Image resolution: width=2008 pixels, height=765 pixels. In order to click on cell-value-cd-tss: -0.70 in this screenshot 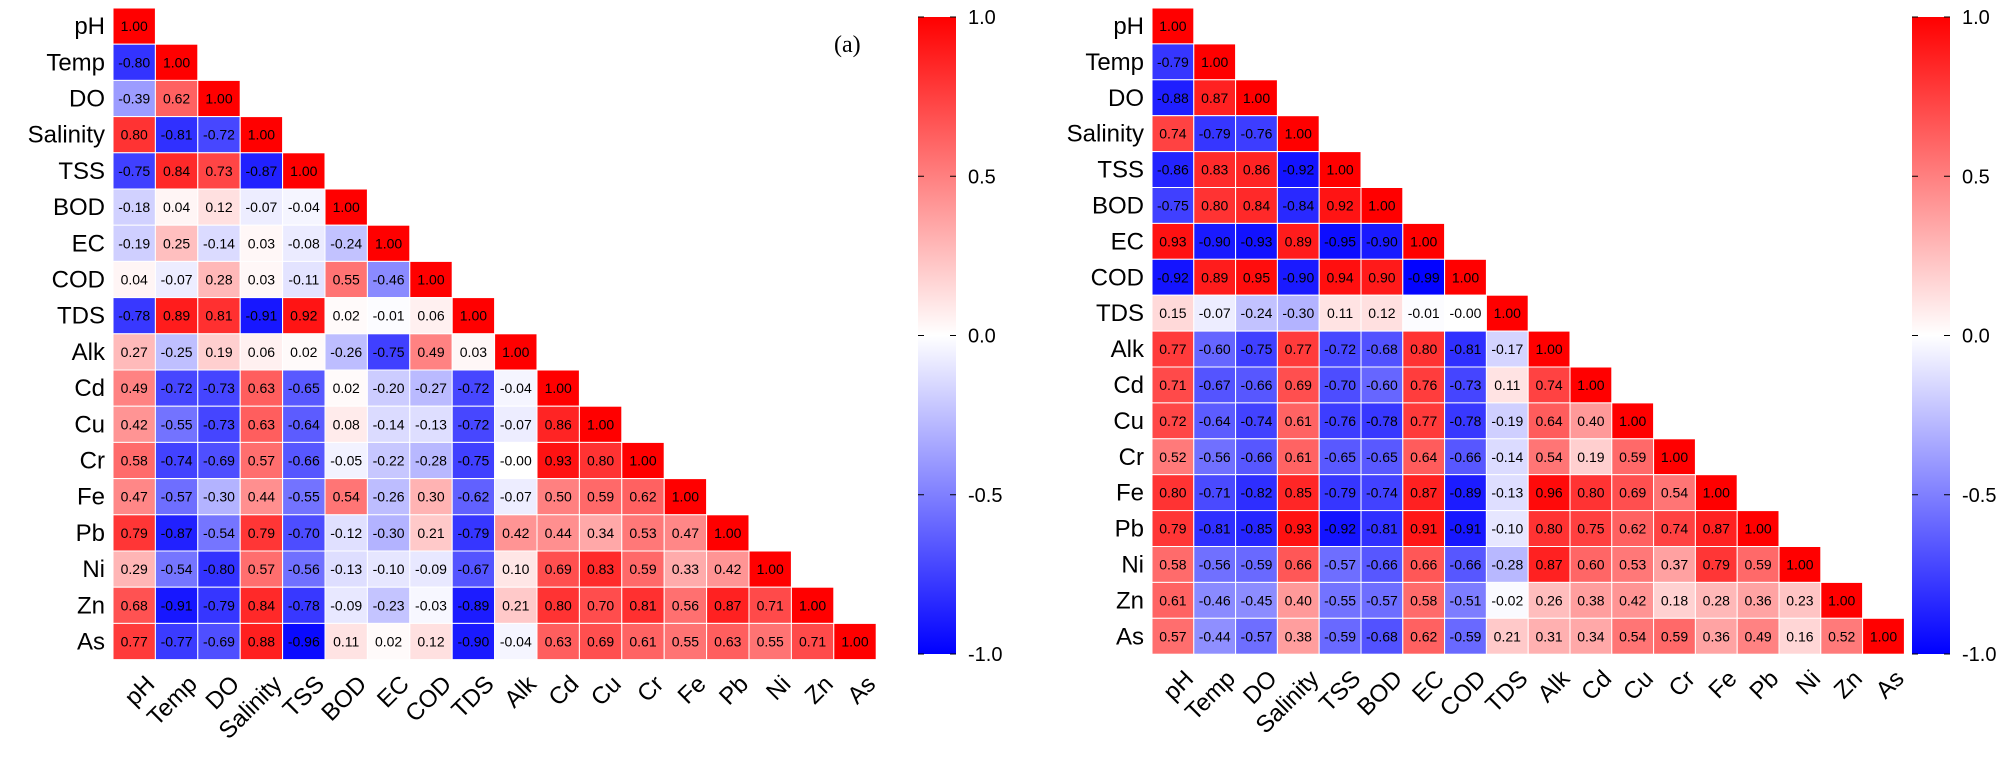, I will do `click(1340, 385)`.